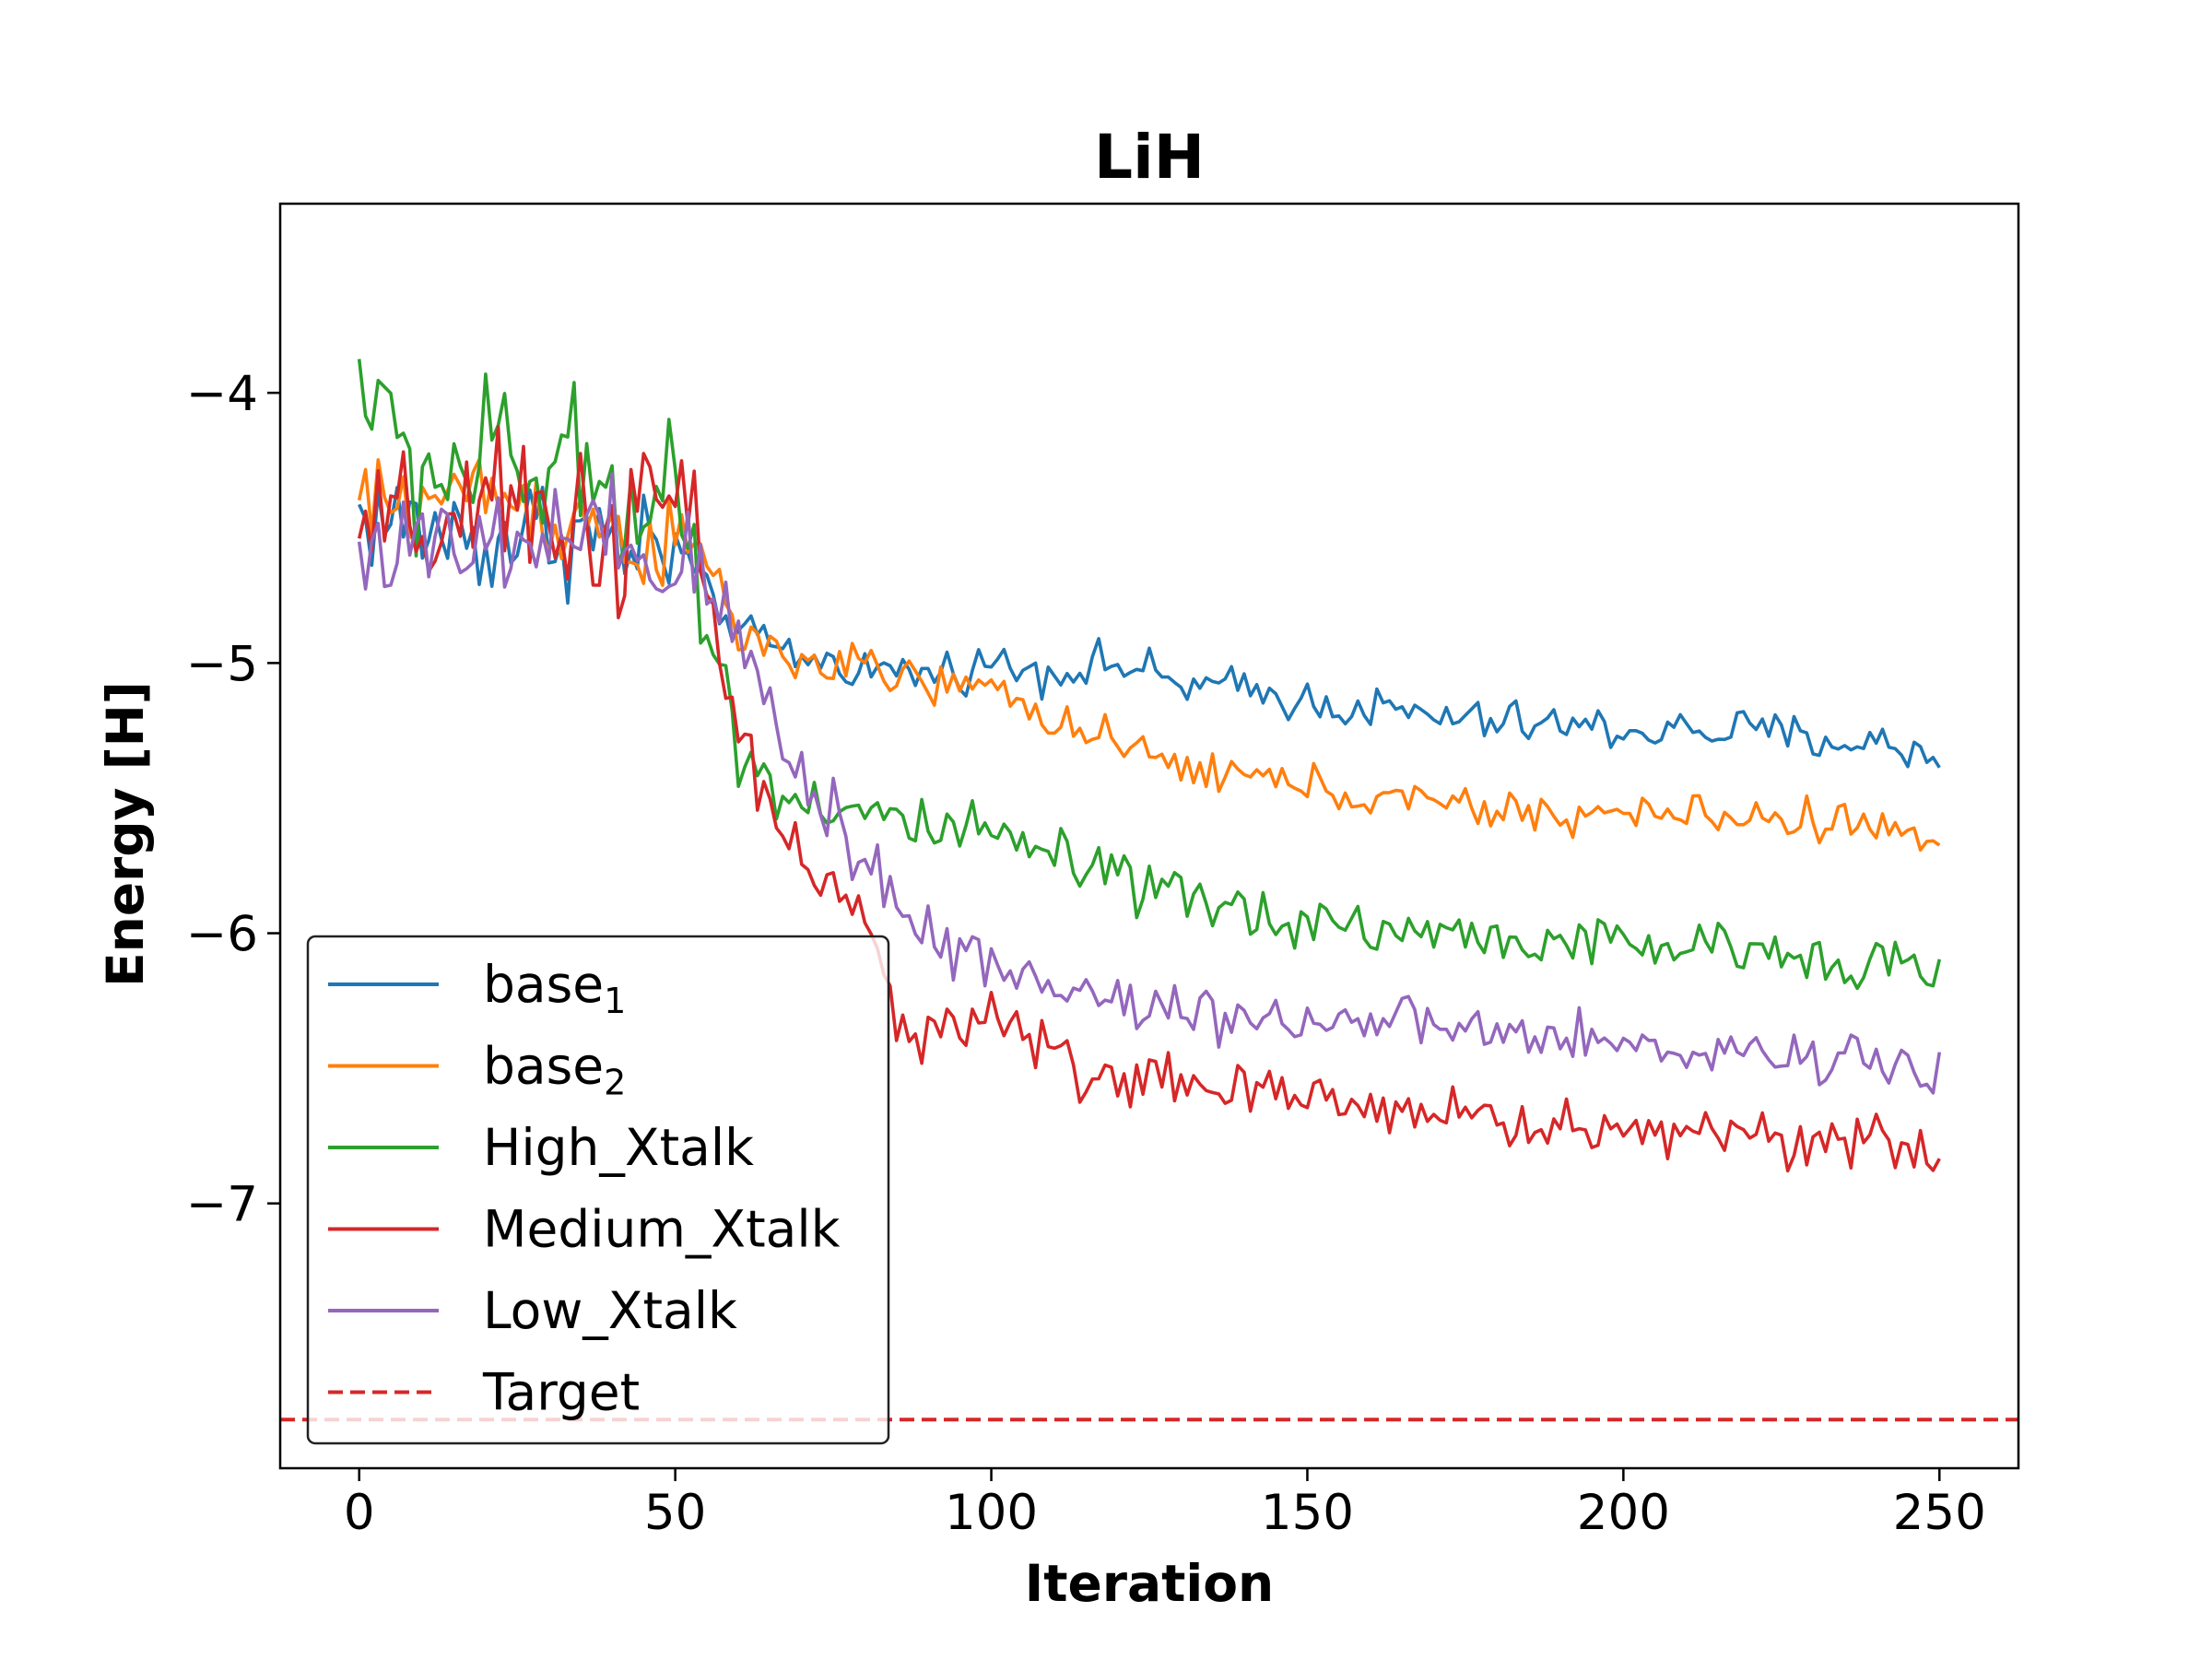 Image resolution: width=2212 pixels, height=1659 pixels. I want to click on x-tick-label: 0, so click(359, 1513).